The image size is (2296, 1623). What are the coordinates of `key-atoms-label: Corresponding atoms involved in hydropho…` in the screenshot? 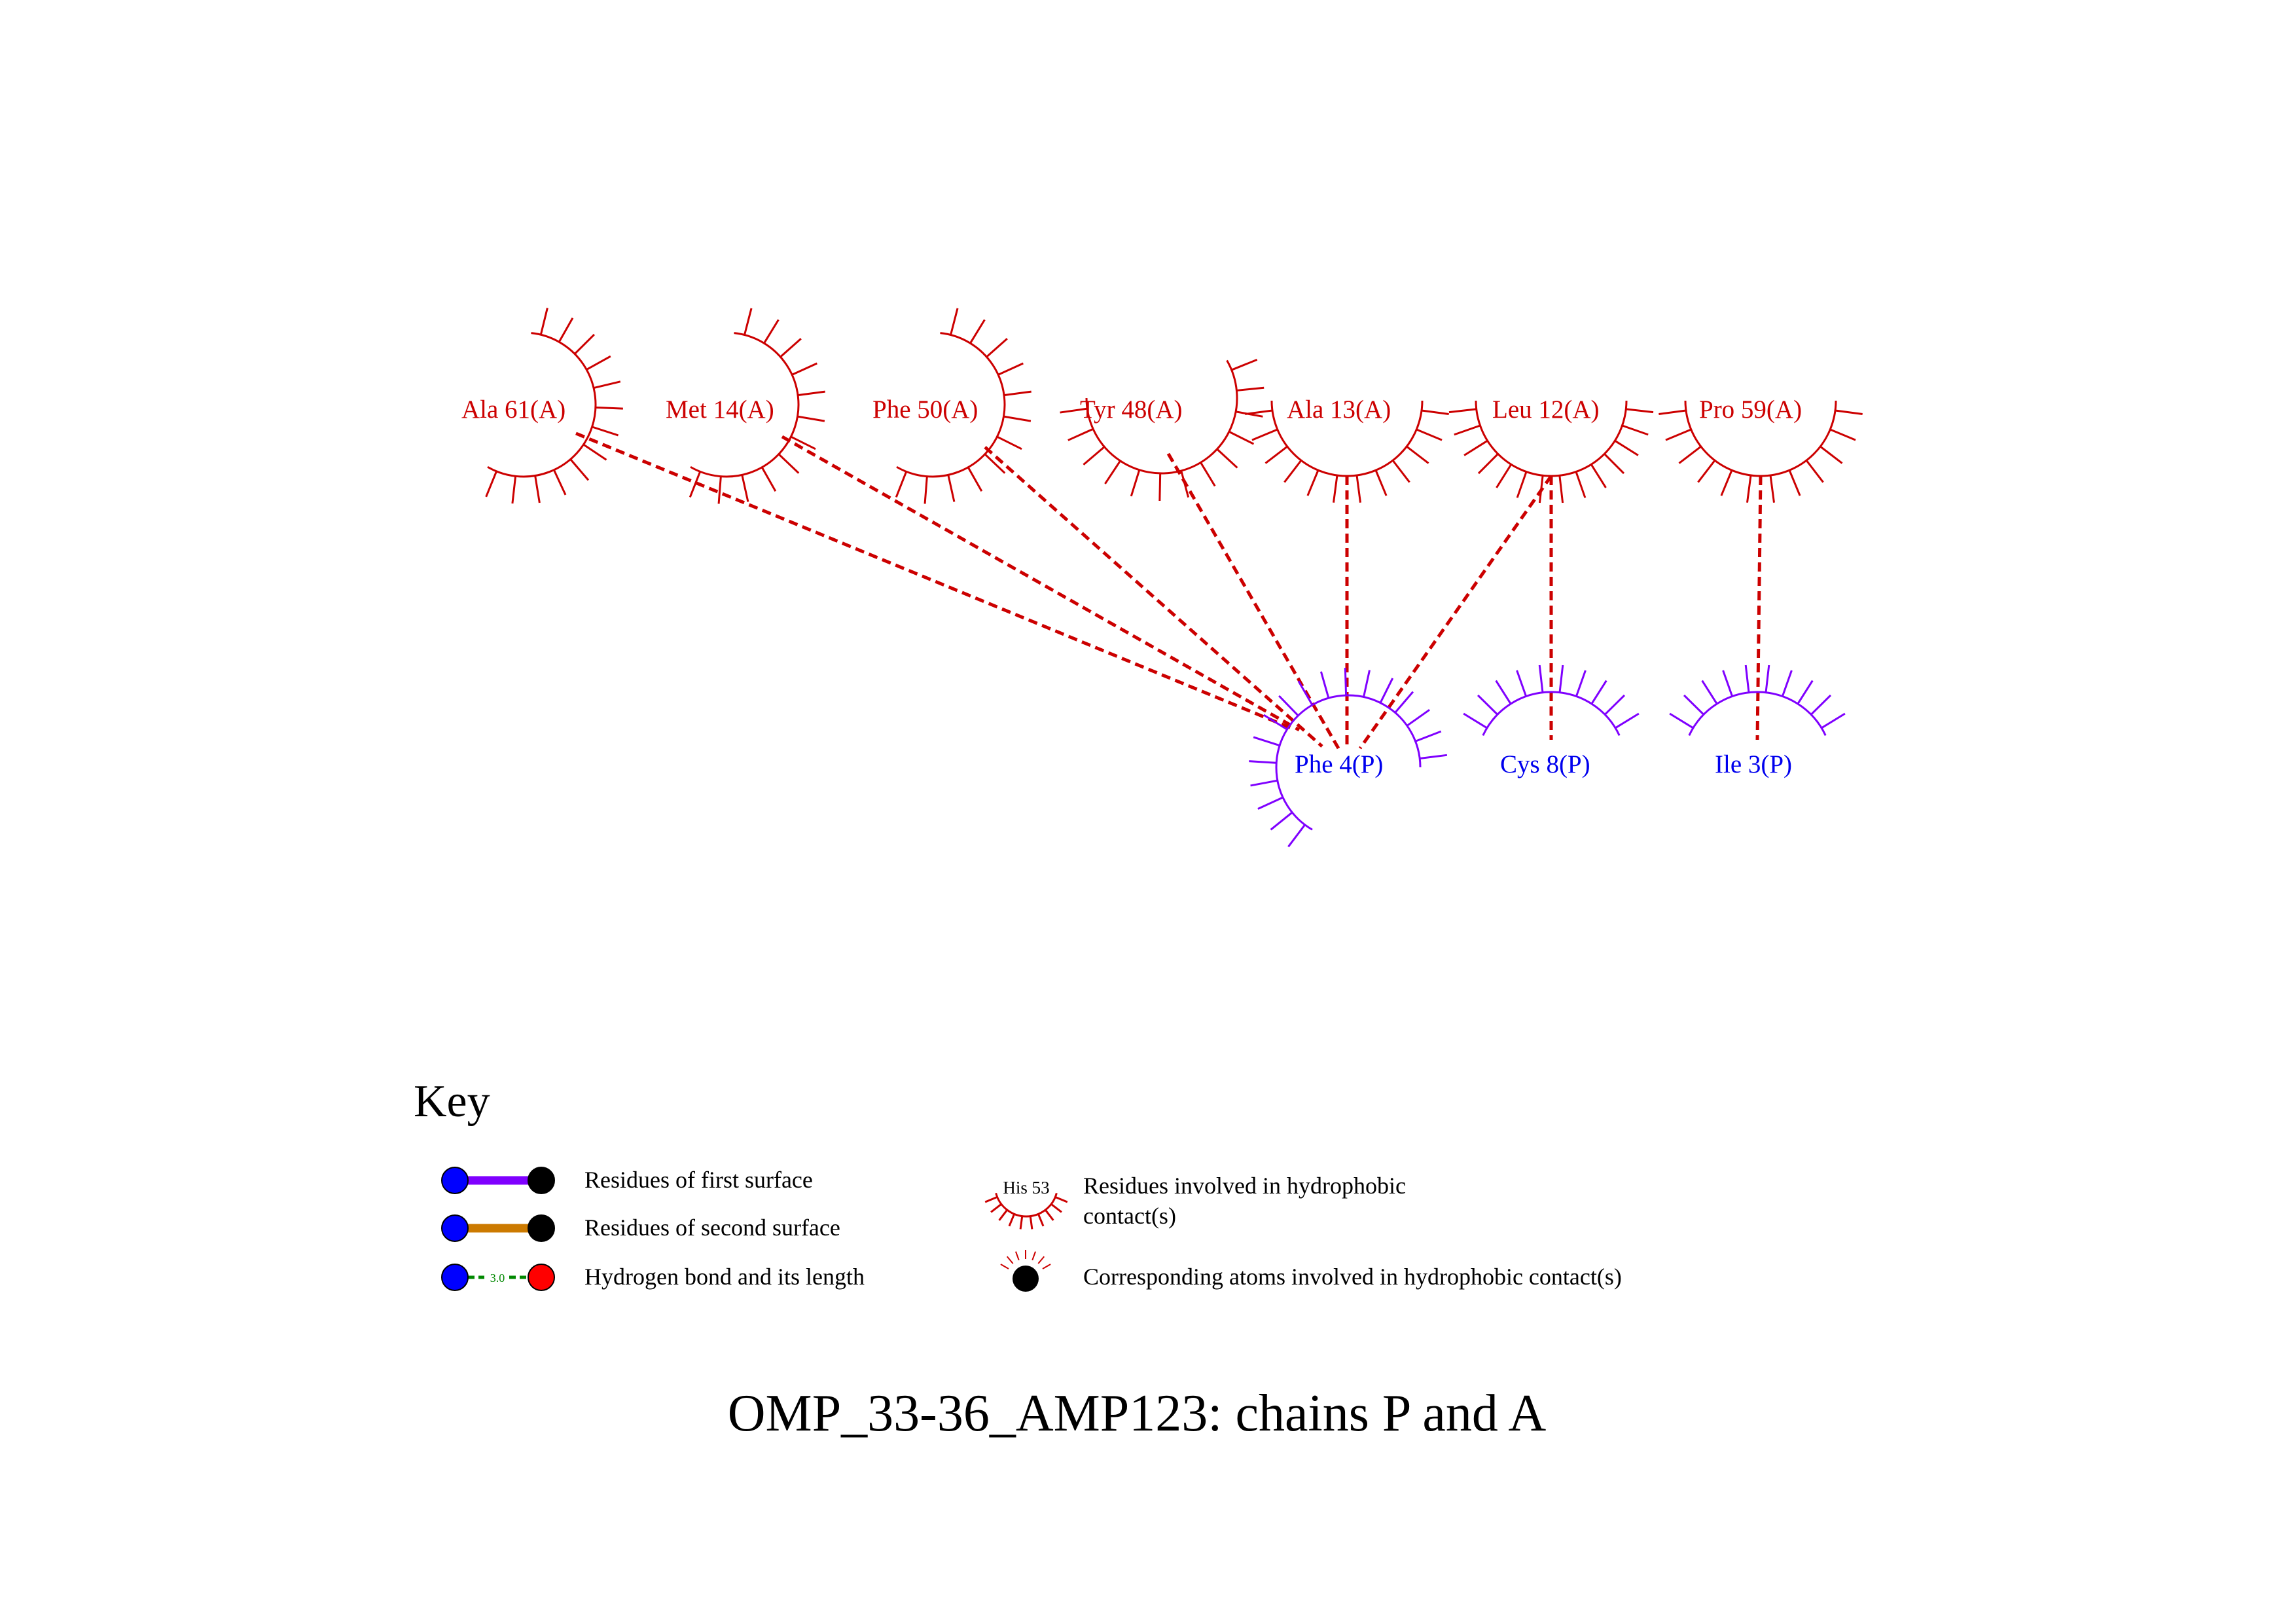 It's located at (1352, 1277).